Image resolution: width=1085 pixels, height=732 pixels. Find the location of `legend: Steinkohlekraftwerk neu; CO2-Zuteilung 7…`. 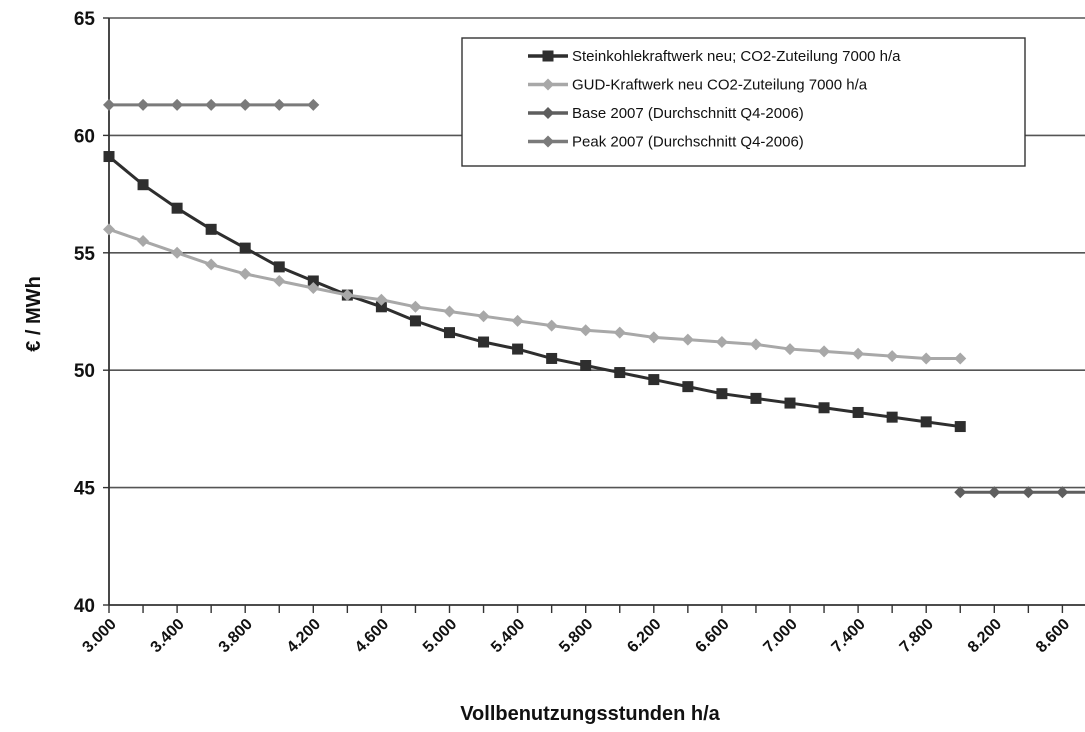

legend: Steinkohlekraftwerk neu; CO2-Zuteilung 7… is located at coordinates (743, 102).